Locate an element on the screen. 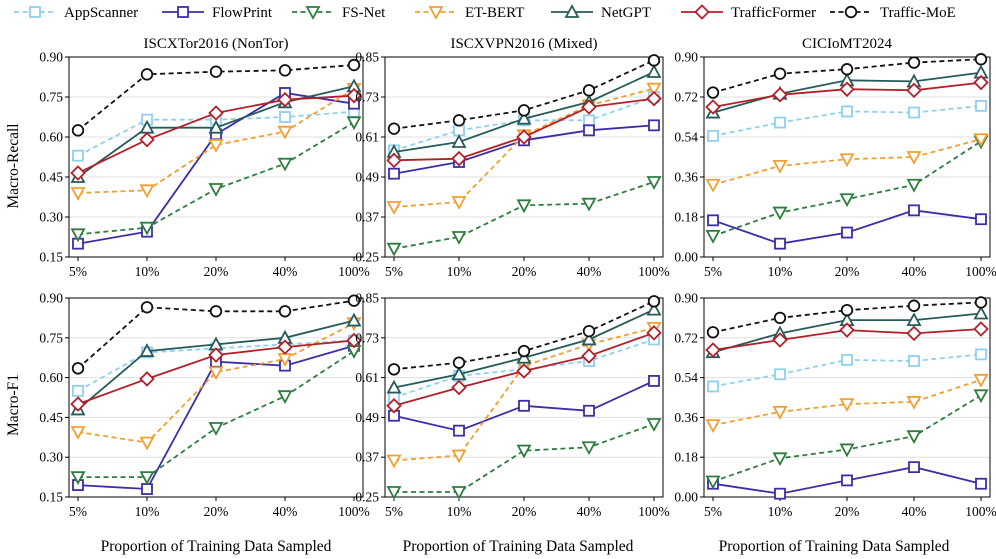 The image size is (996, 559). x-axis-label: Proportion of Training Data Sampled is located at coordinates (216, 546).